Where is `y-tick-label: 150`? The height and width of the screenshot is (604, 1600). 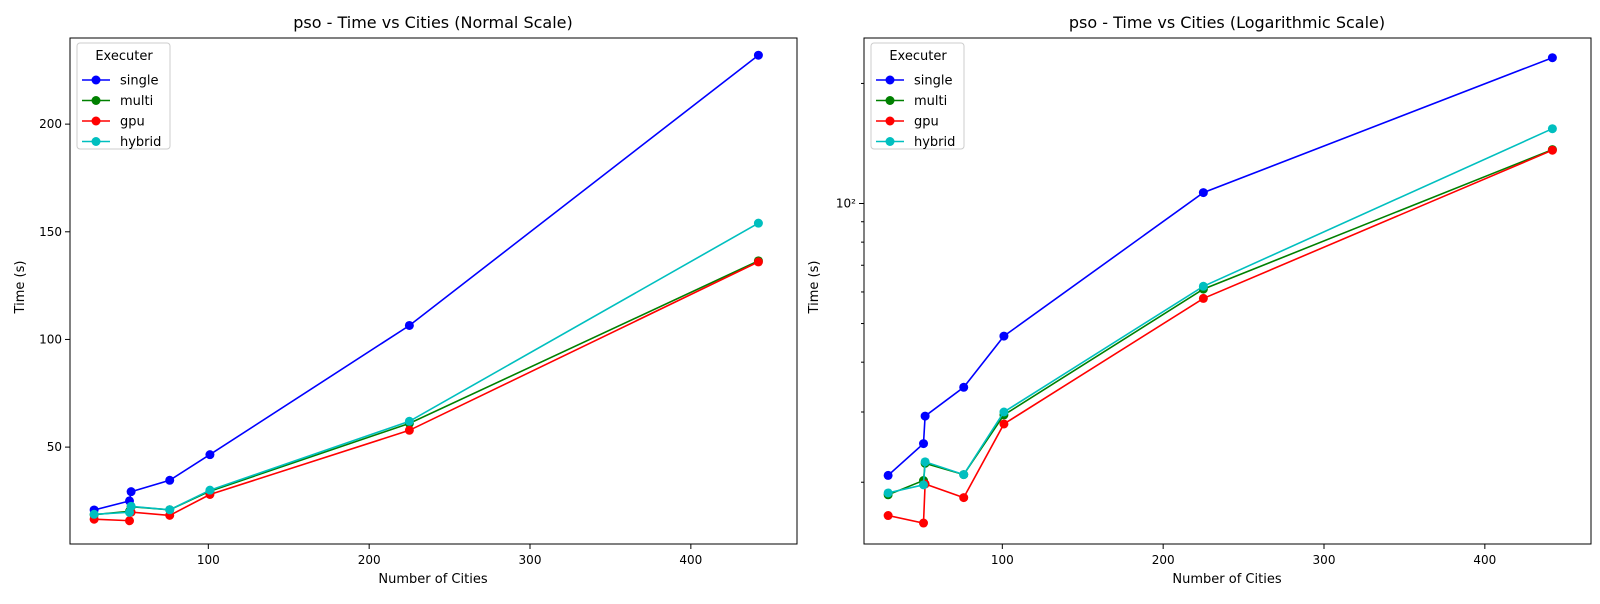 y-tick-label: 150 is located at coordinates (50, 232).